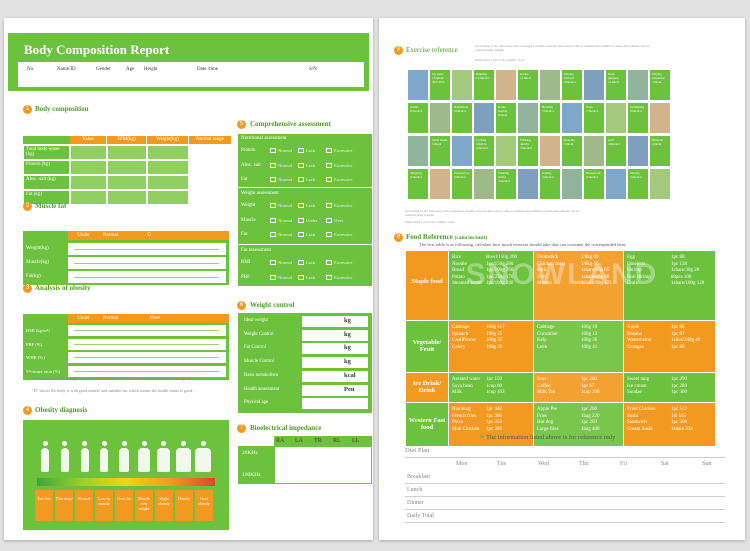 This screenshot has height=551, width=750. I want to click on section-title: Weight control, so click(272, 305).